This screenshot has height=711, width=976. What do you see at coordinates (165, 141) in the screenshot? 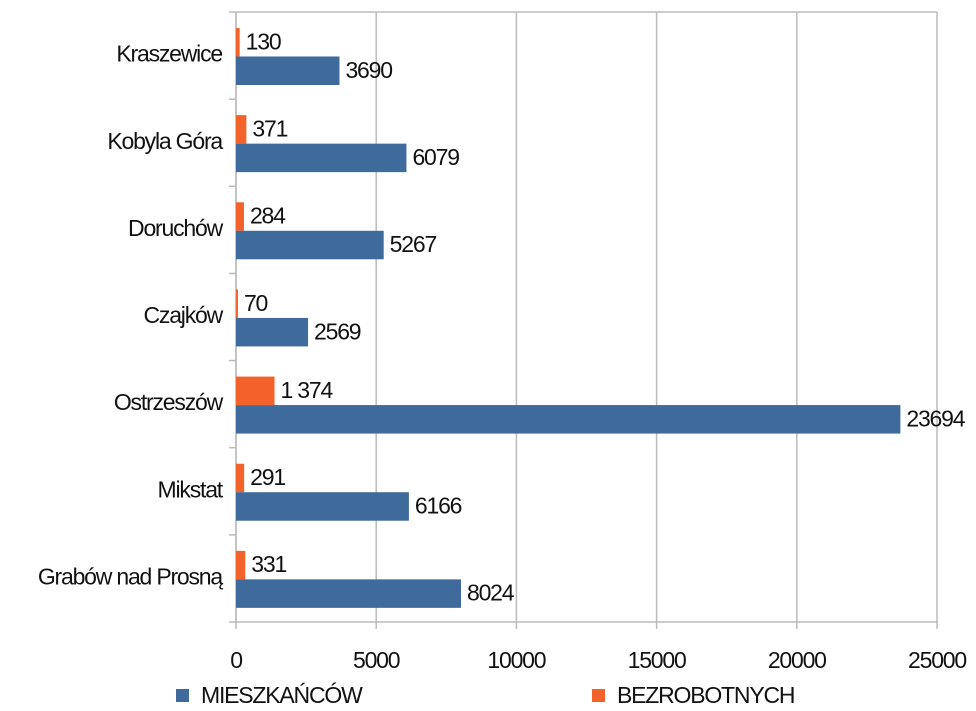
I see `y-tick-label: Kobyla Góra` at bounding box center [165, 141].